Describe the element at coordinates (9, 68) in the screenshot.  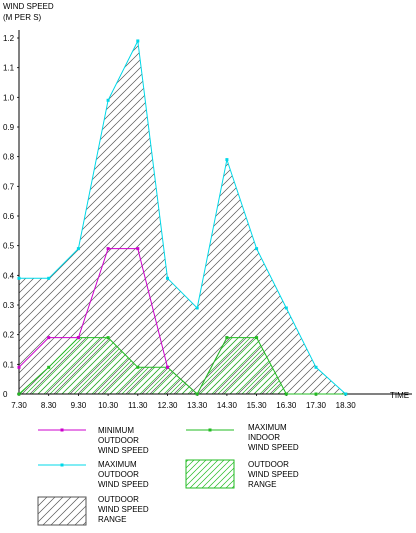
I see `y-tick-label: 1.1` at that location.